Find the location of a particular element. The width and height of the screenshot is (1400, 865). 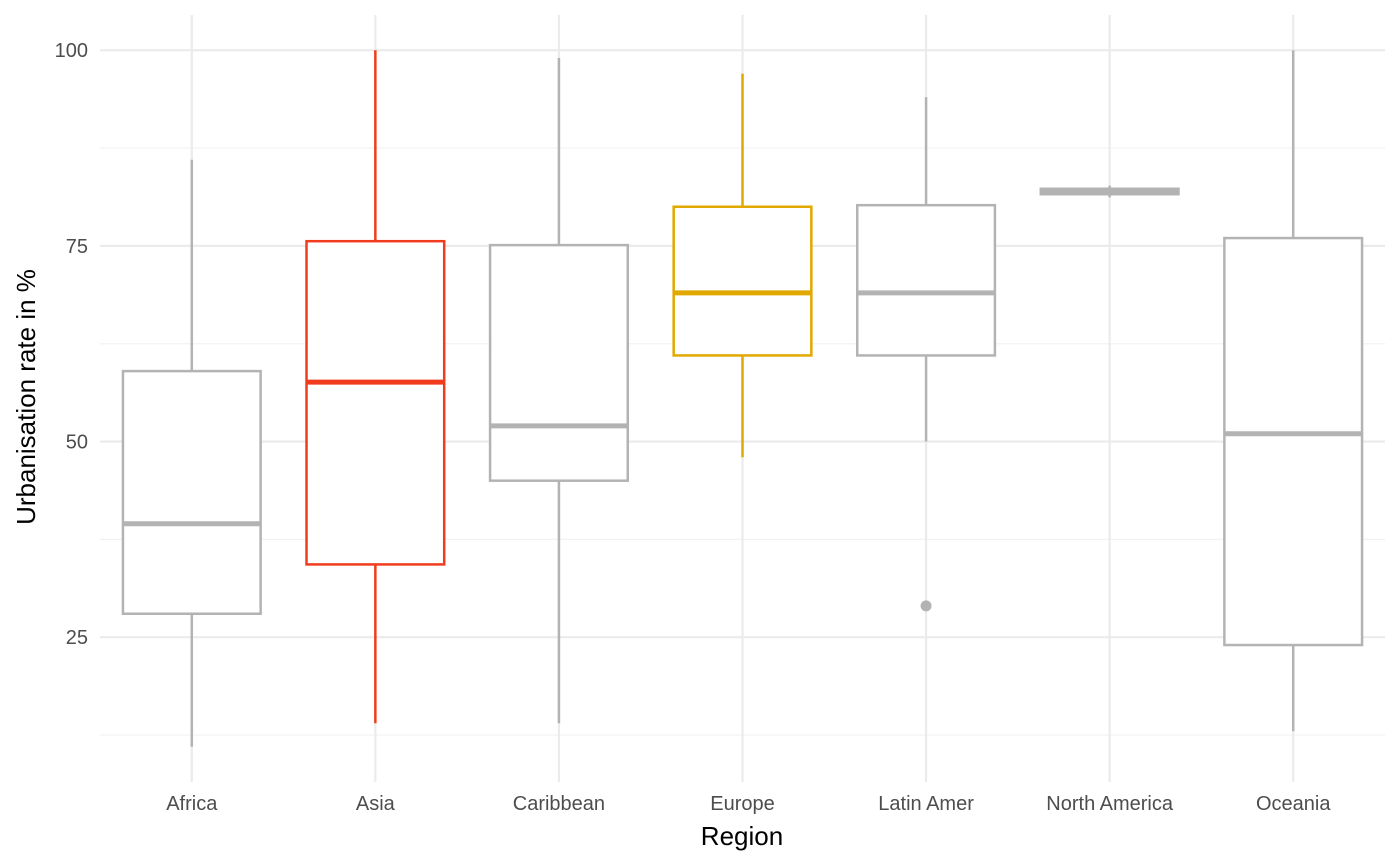

outlier-point is located at coordinates (926, 606).